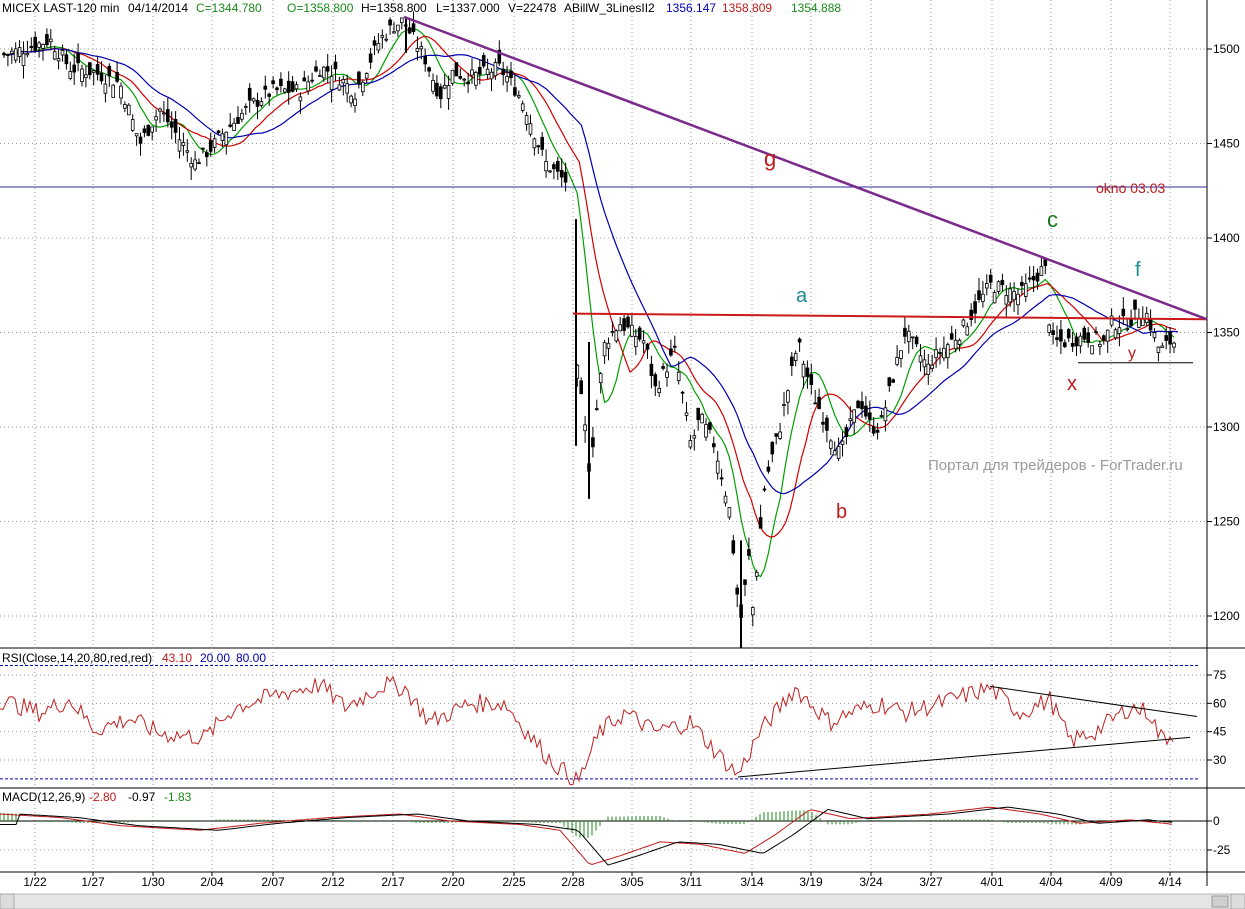 This screenshot has width=1245, height=909. What do you see at coordinates (153, 882) in the screenshot?
I see `x-tick-label: 1/30` at bounding box center [153, 882].